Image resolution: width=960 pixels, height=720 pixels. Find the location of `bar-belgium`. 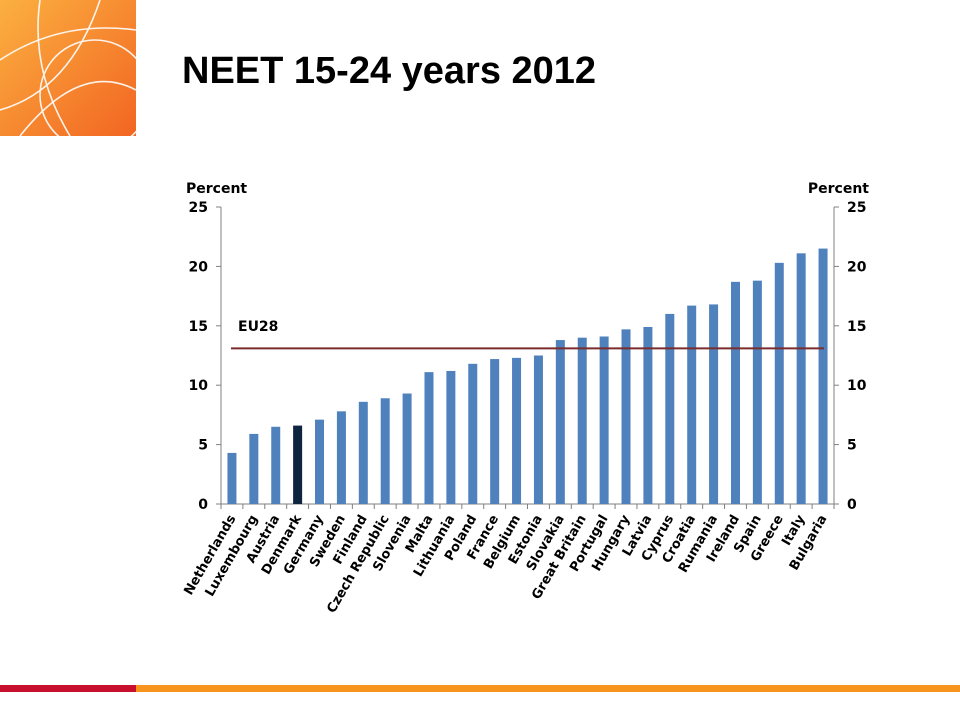

bar-belgium is located at coordinates (517, 430).